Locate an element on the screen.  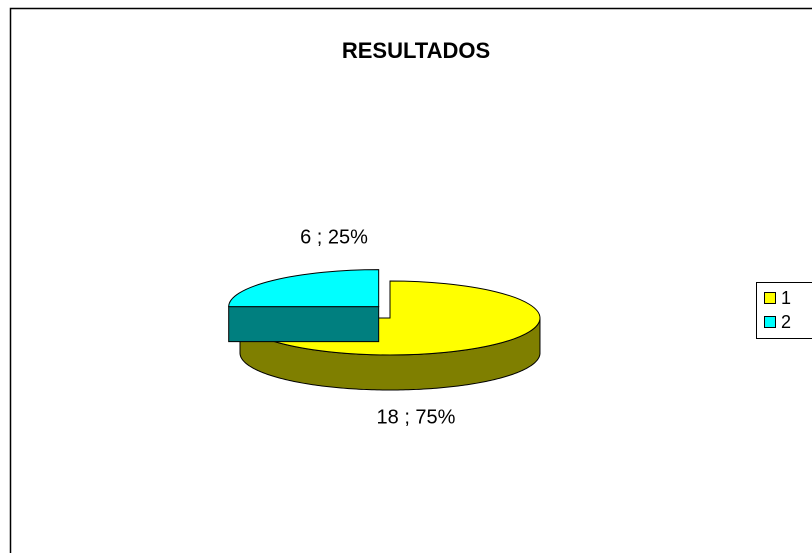
legend-label: 2 is located at coordinates (786, 322).